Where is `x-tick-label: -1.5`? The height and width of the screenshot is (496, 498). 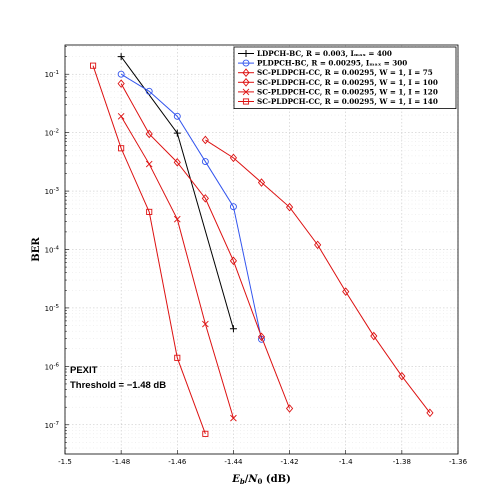 x-tick-label: -1.5 is located at coordinates (65, 462).